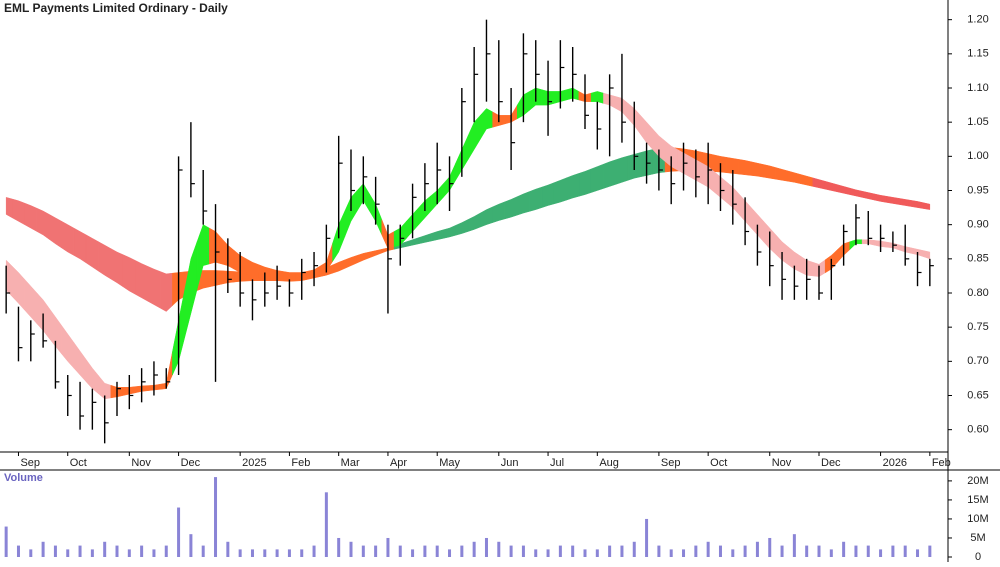 The width and height of the screenshot is (1000, 567). What do you see at coordinates (977, 361) in the screenshot?
I see `y-tick-label: 0.70` at bounding box center [977, 361].